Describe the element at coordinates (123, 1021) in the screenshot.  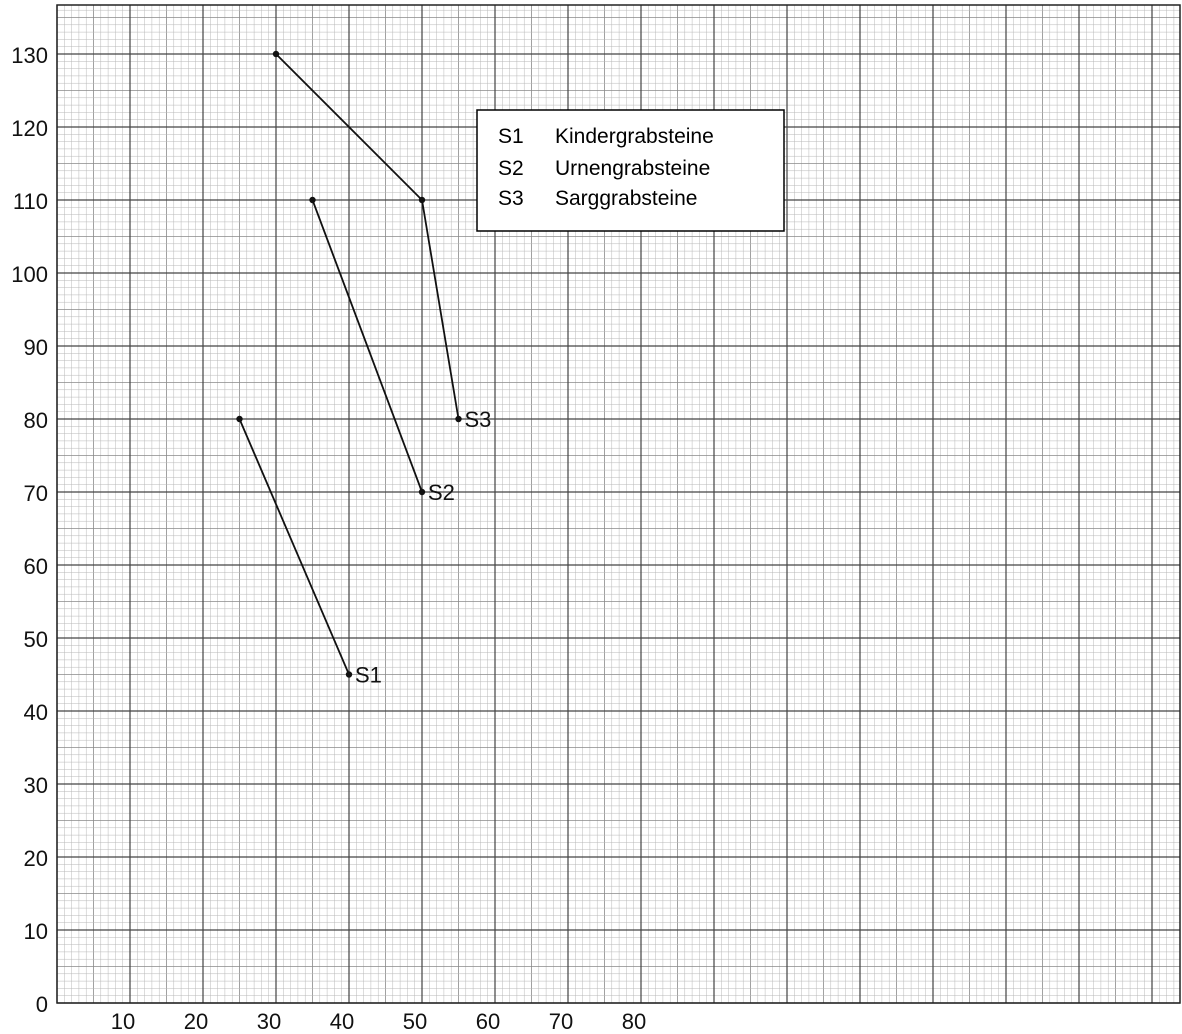
I see `x-tick-label: 10` at that location.